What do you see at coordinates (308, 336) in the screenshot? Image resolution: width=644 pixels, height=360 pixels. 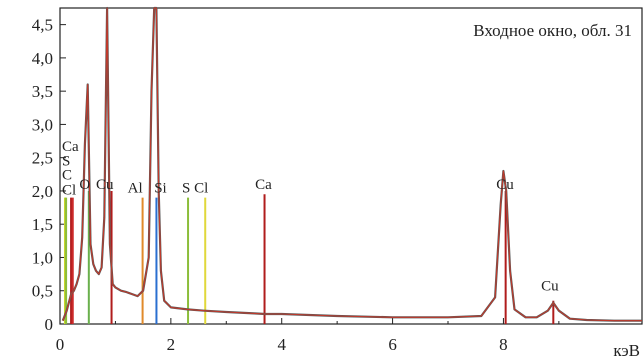 I see `x-axis-ticks: 0 2 4 6 8` at bounding box center [308, 336].